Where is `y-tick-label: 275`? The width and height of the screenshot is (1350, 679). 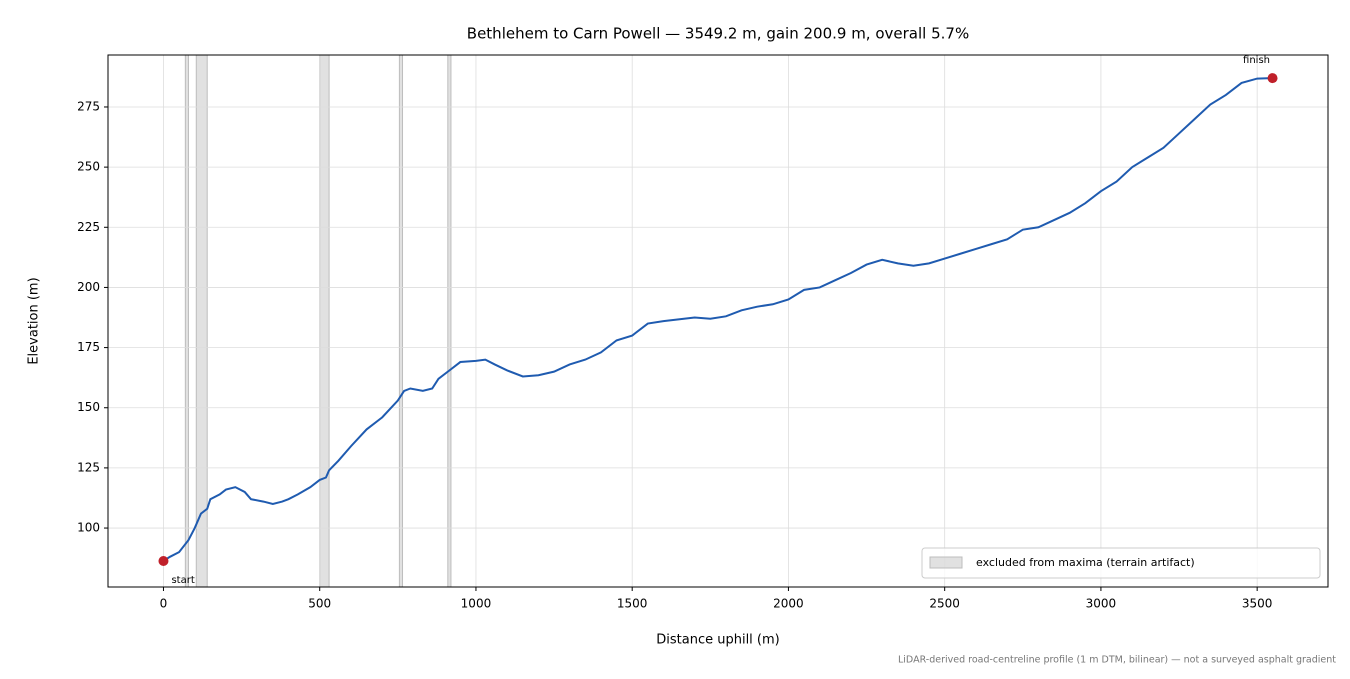
y-tick-label: 275 is located at coordinates (88, 106).